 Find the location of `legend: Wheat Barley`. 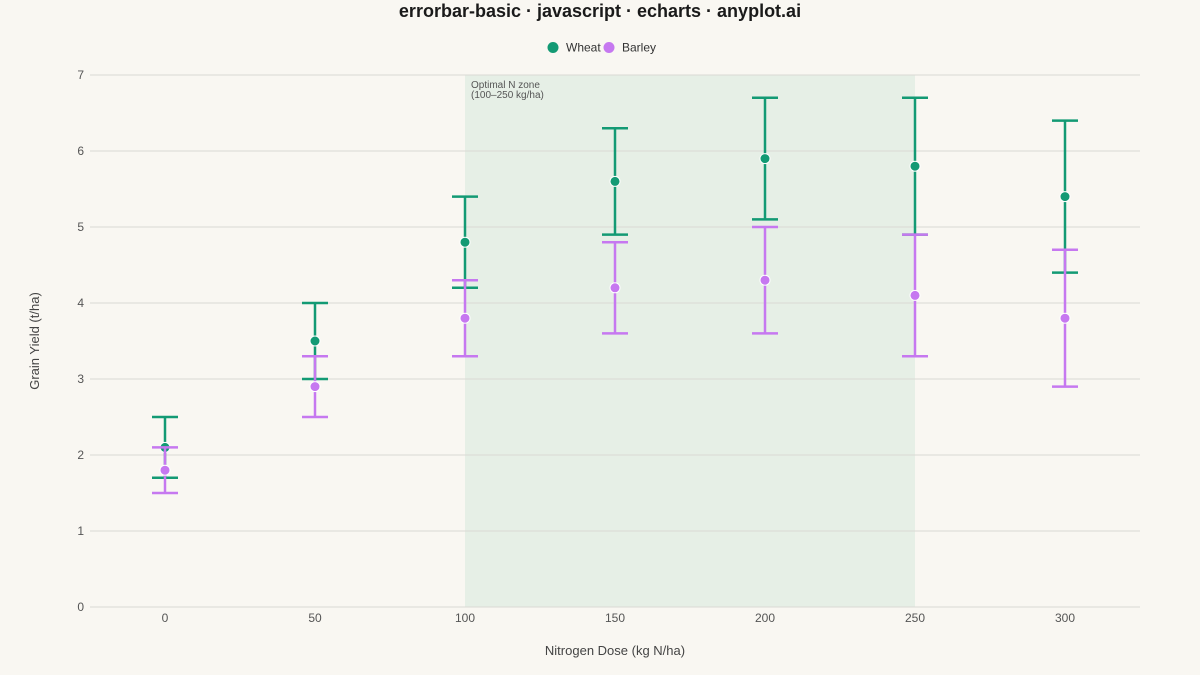

legend: Wheat Barley is located at coordinates (602, 48).